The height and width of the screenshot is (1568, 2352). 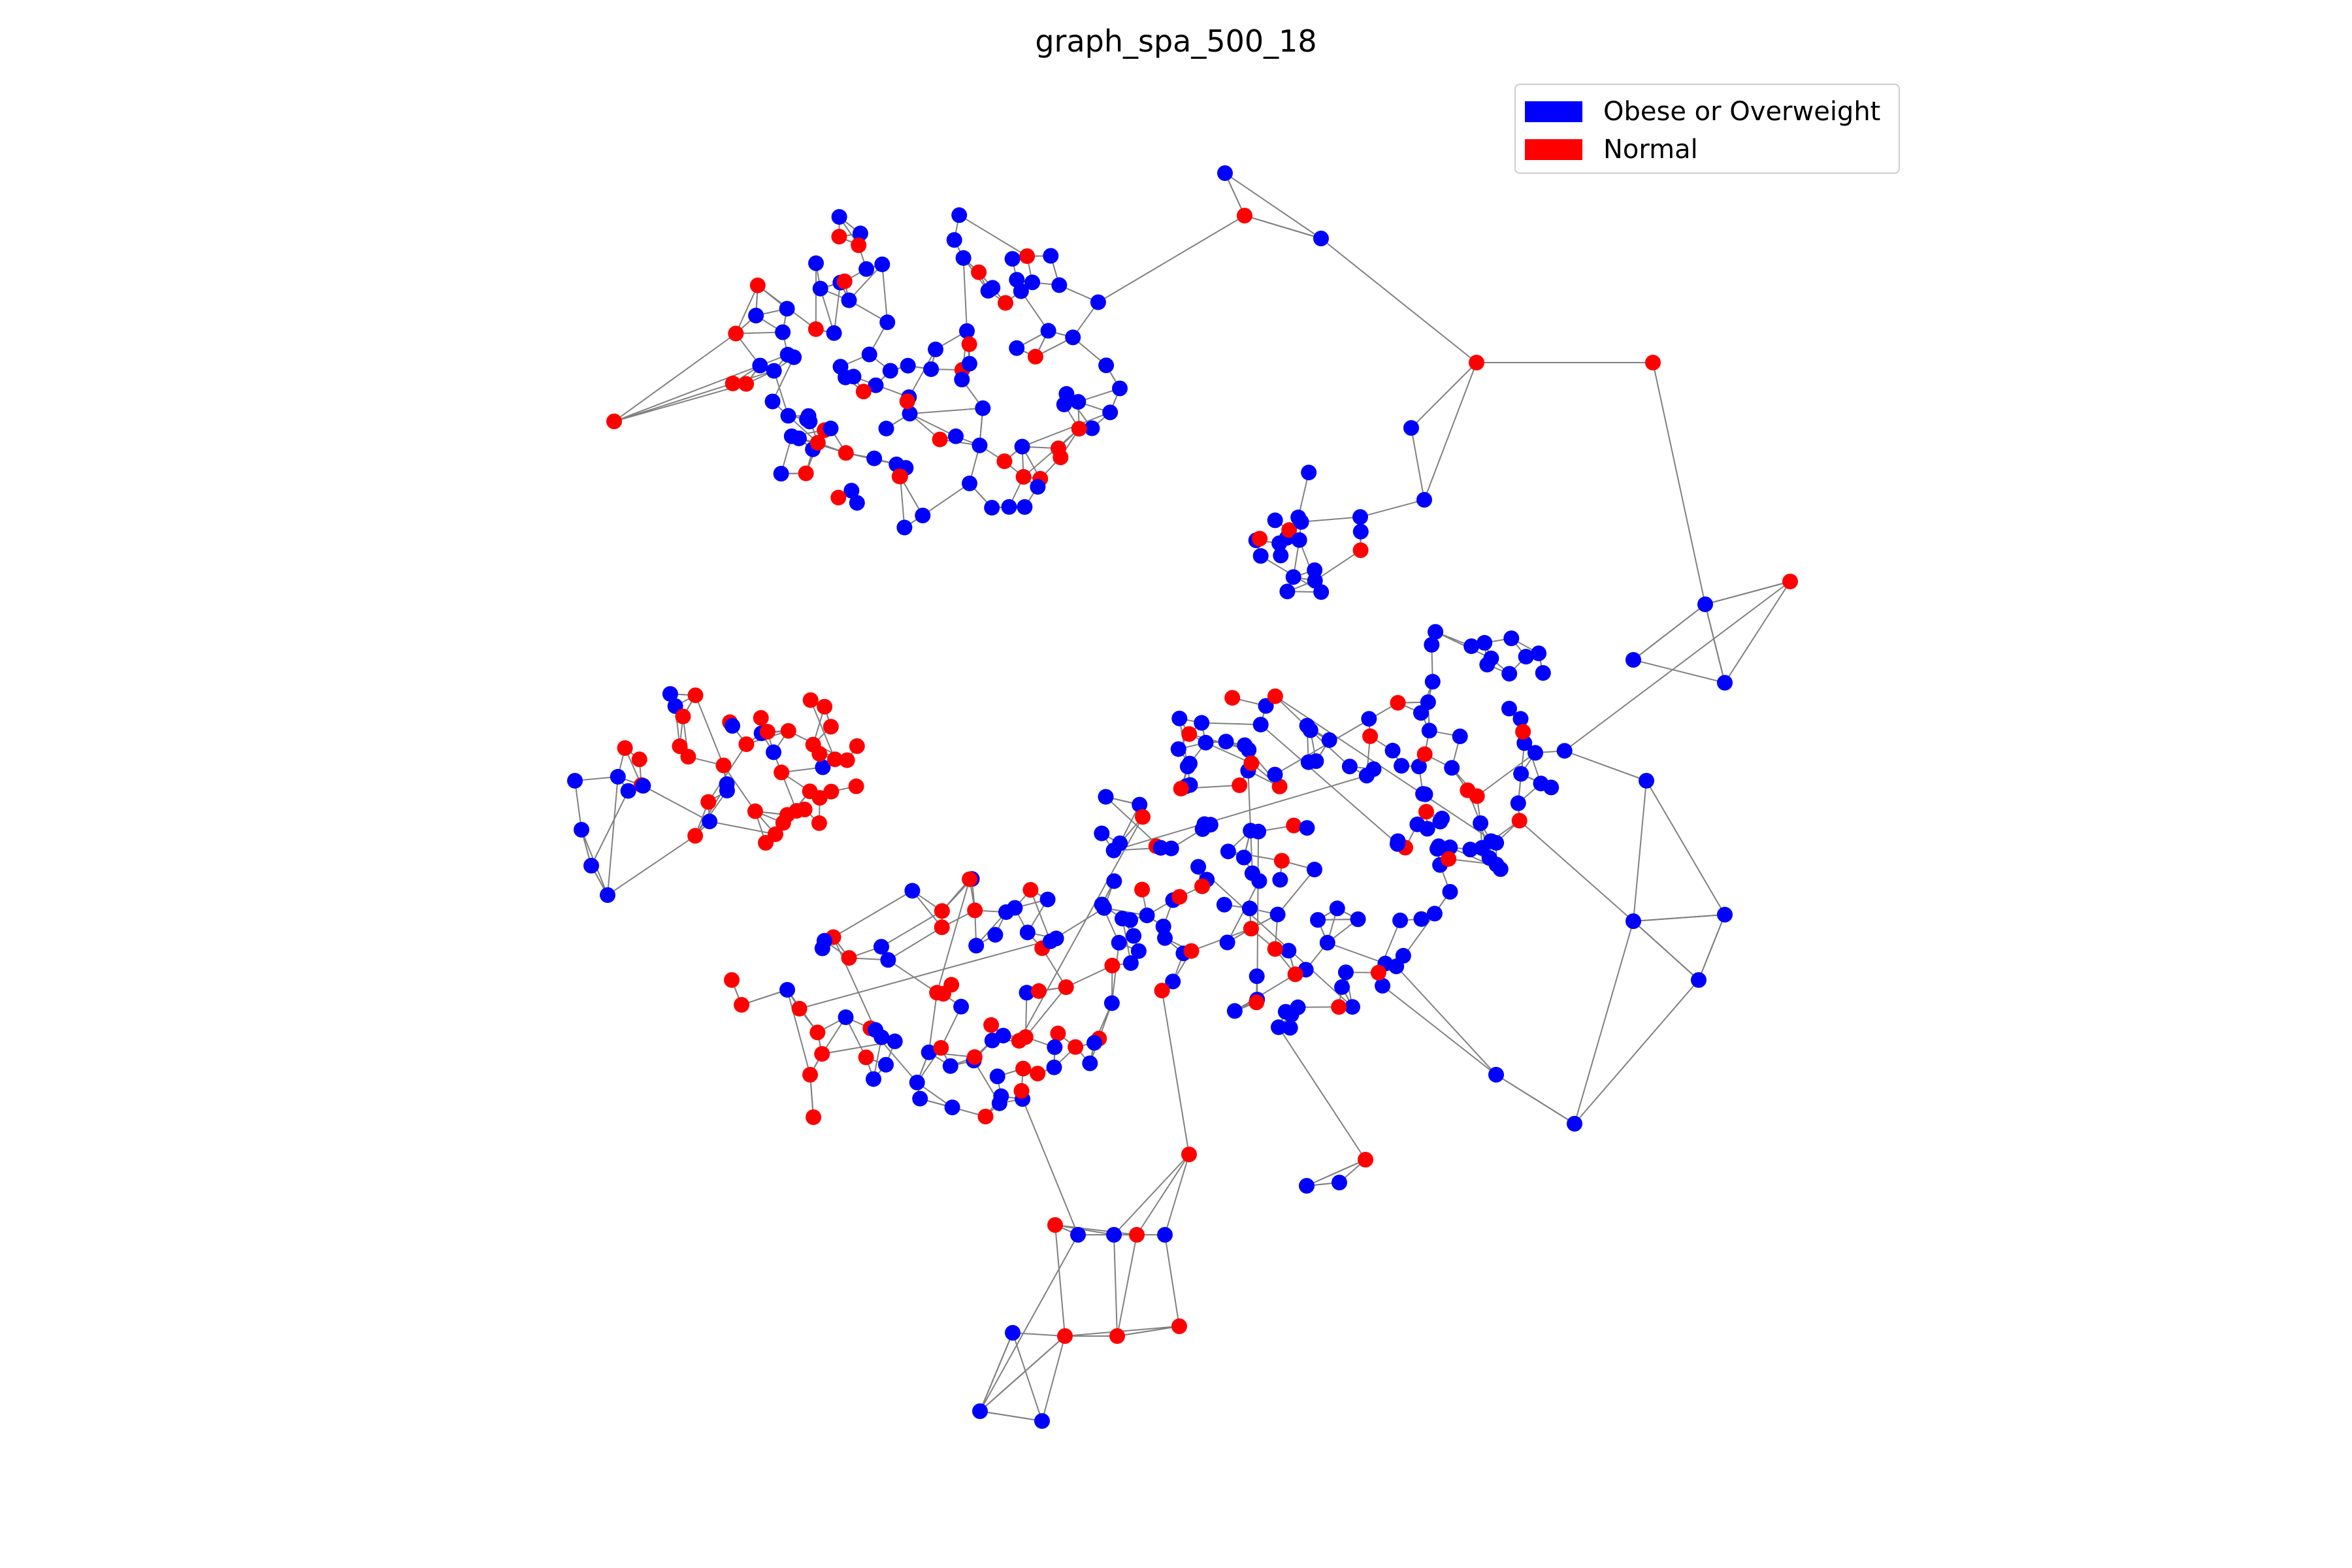 What do you see at coordinates (1553, 111) in the screenshot?
I see `legend-swatch-blue` at bounding box center [1553, 111].